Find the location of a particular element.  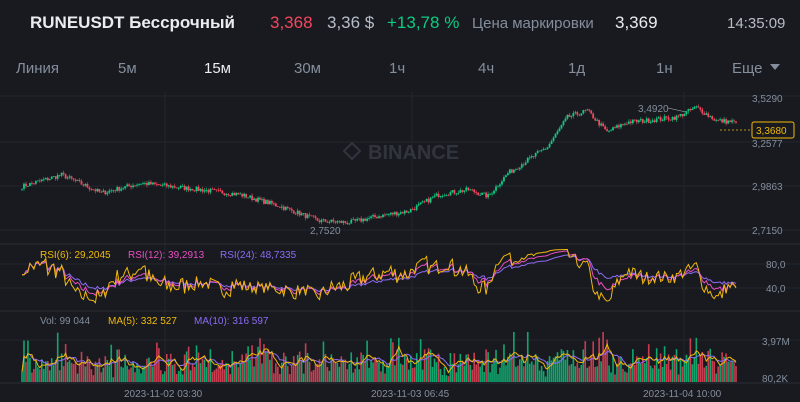

symbol-title: RUNEUSDT Бессрочный is located at coordinates (132, 22).